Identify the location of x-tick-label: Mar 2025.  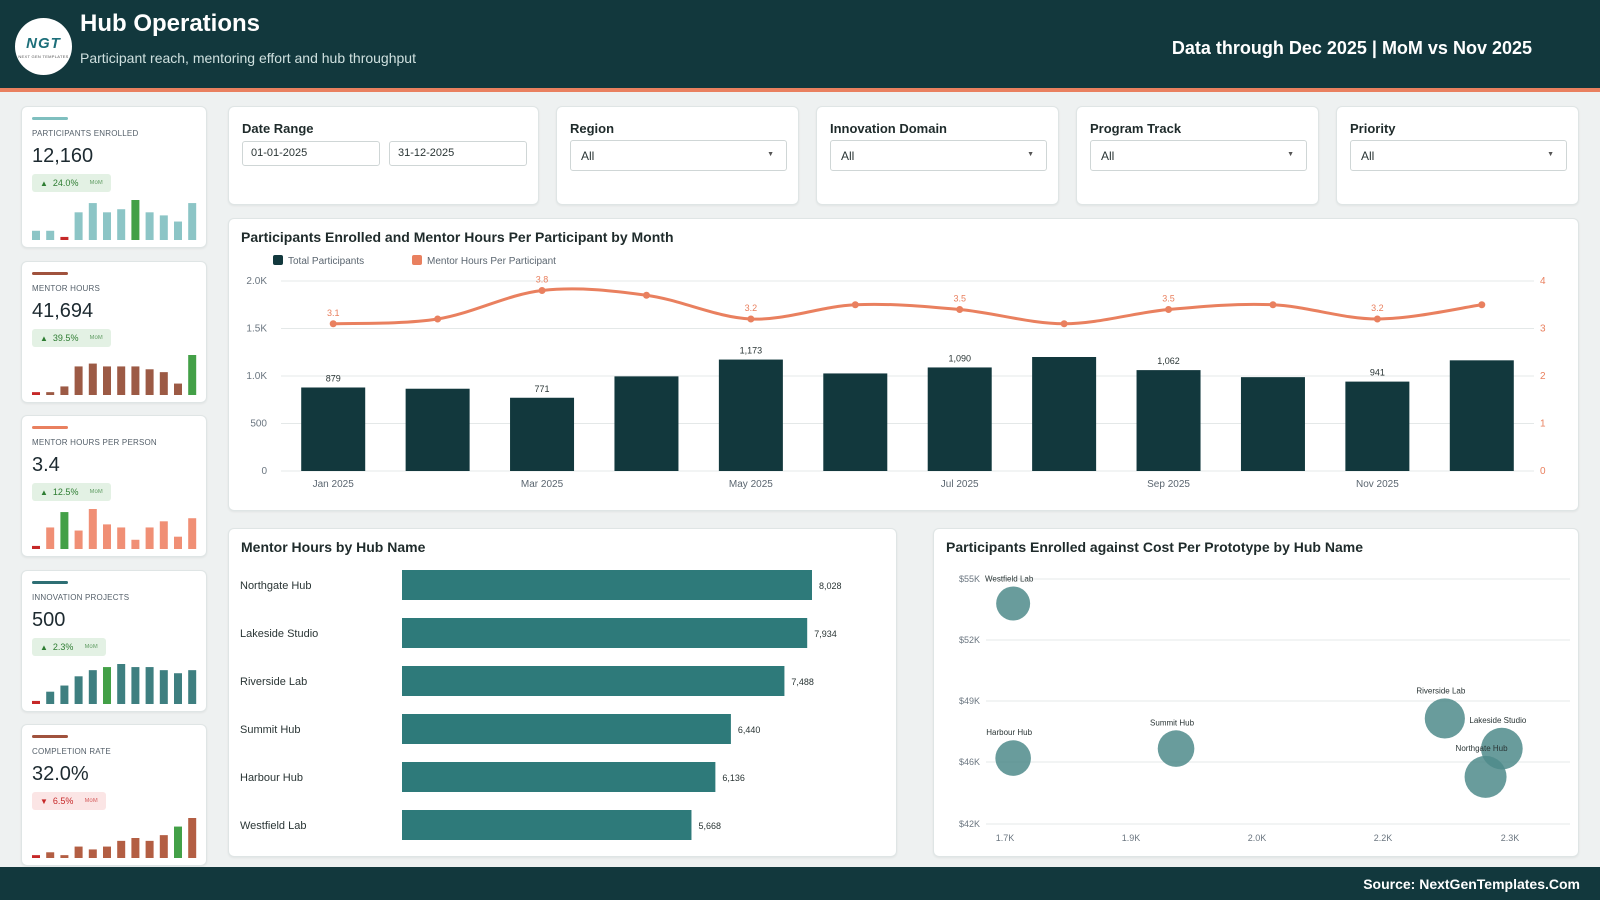
(542, 484).